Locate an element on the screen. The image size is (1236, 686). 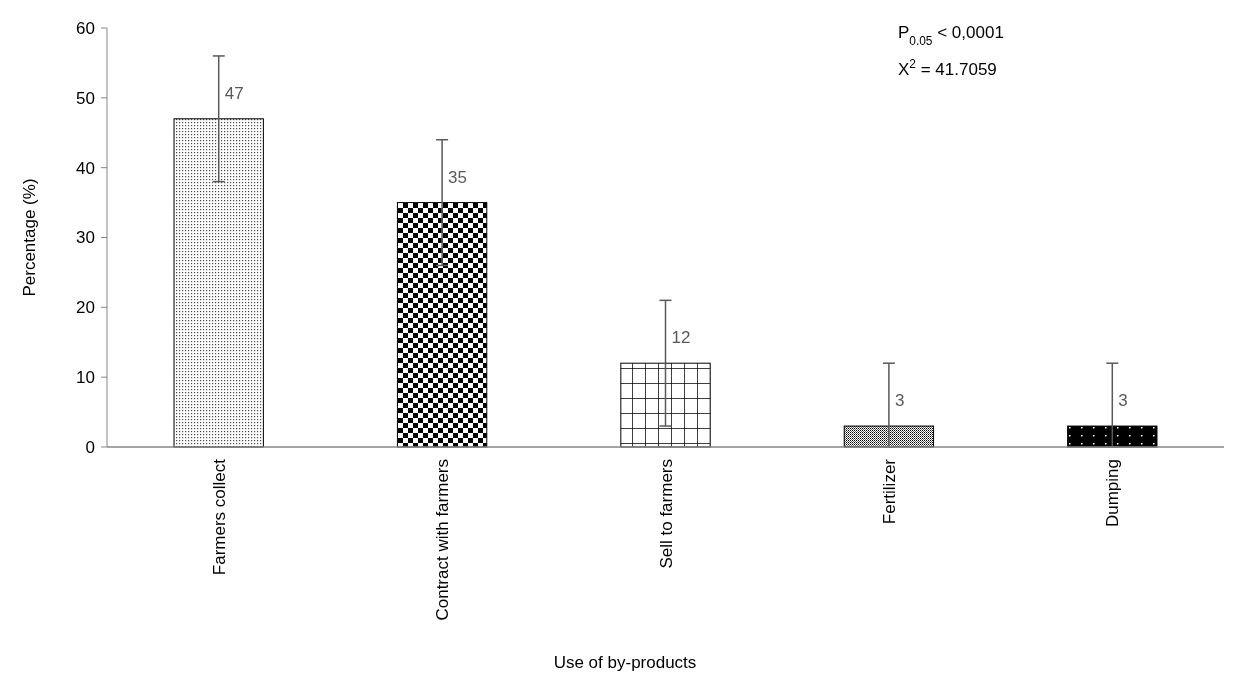
annotation: P$_{0.05}$ < 0,0001 is located at coordinates (951, 35).